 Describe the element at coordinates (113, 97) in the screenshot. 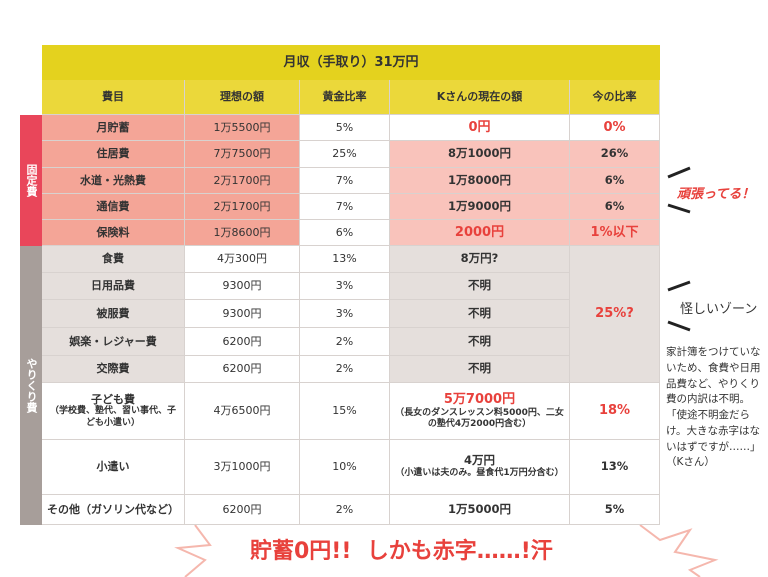

I see `column-header: 費目` at that location.